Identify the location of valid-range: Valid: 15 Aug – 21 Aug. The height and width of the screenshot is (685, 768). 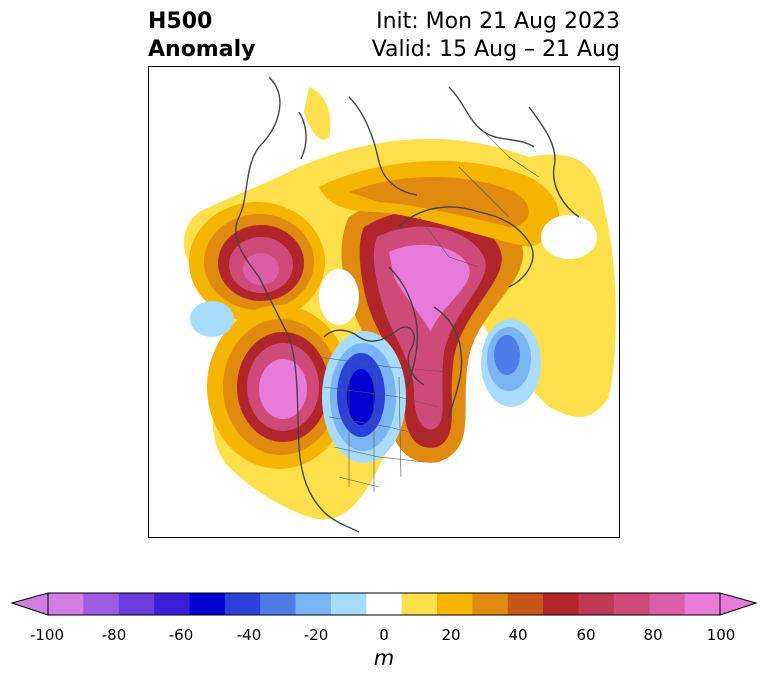
(495, 49).